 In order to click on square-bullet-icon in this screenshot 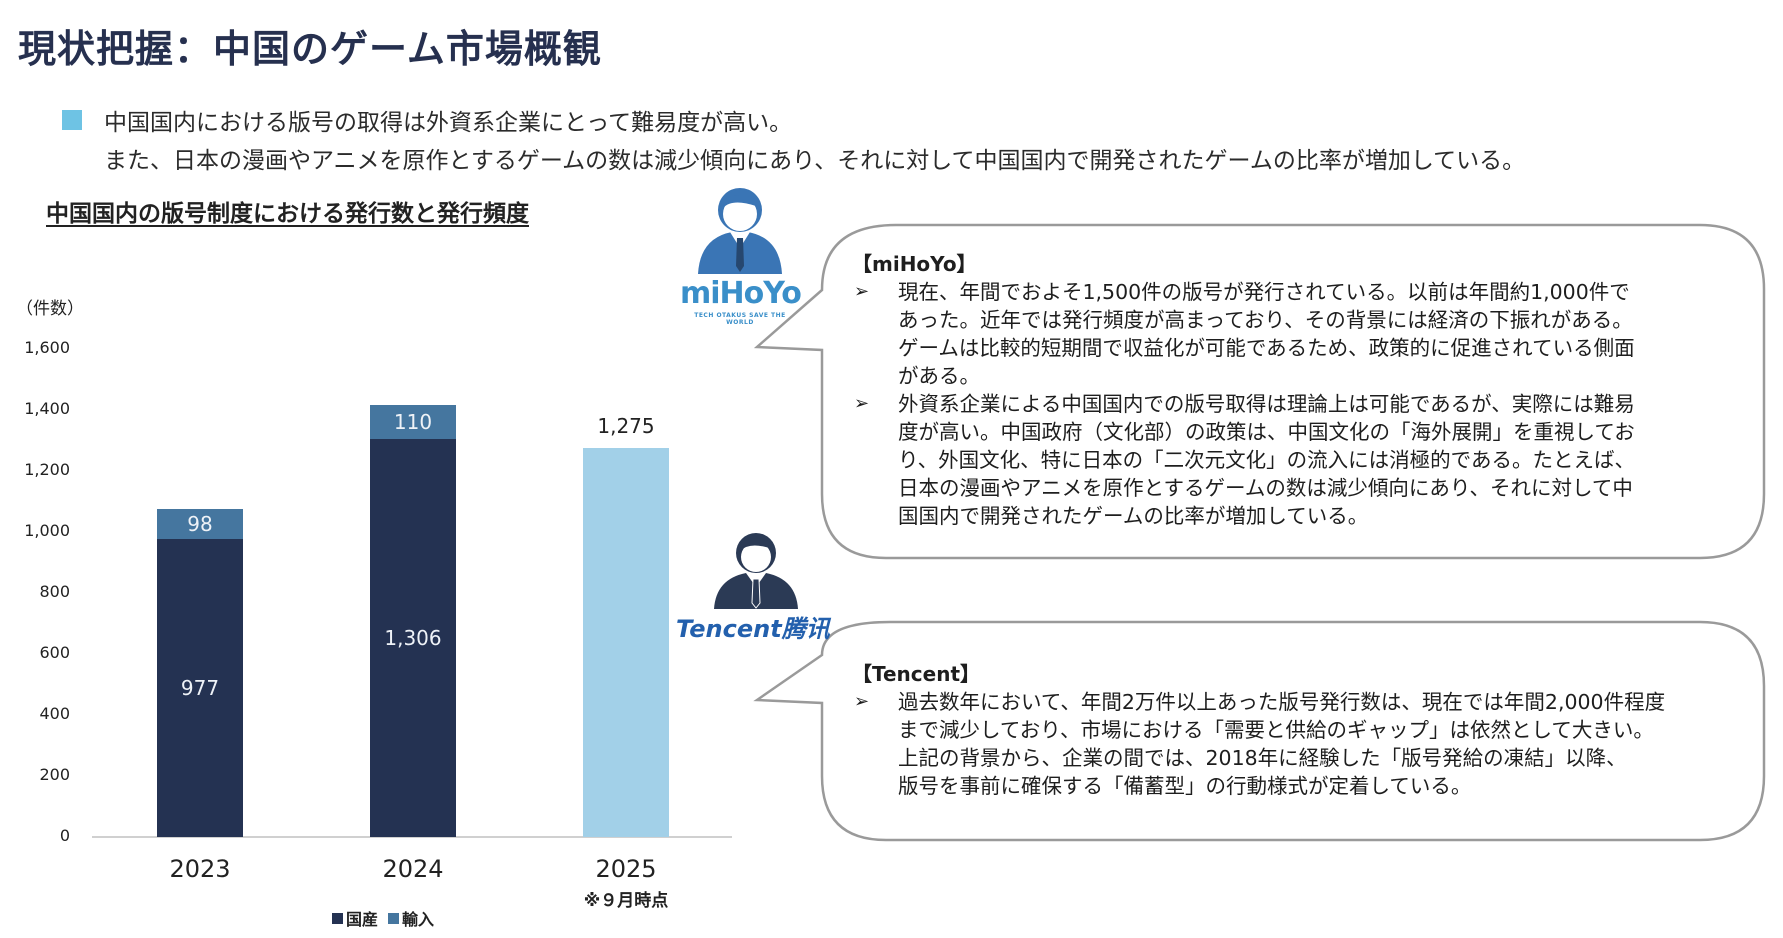, I will do `click(72, 120)`.